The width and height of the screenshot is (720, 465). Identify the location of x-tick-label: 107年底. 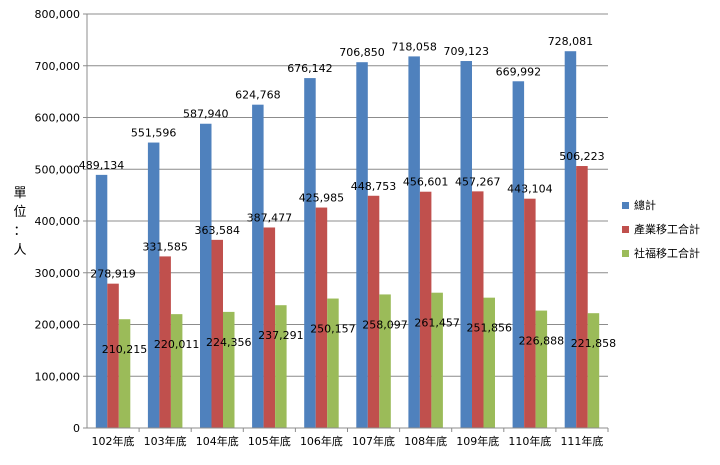
(373, 441).